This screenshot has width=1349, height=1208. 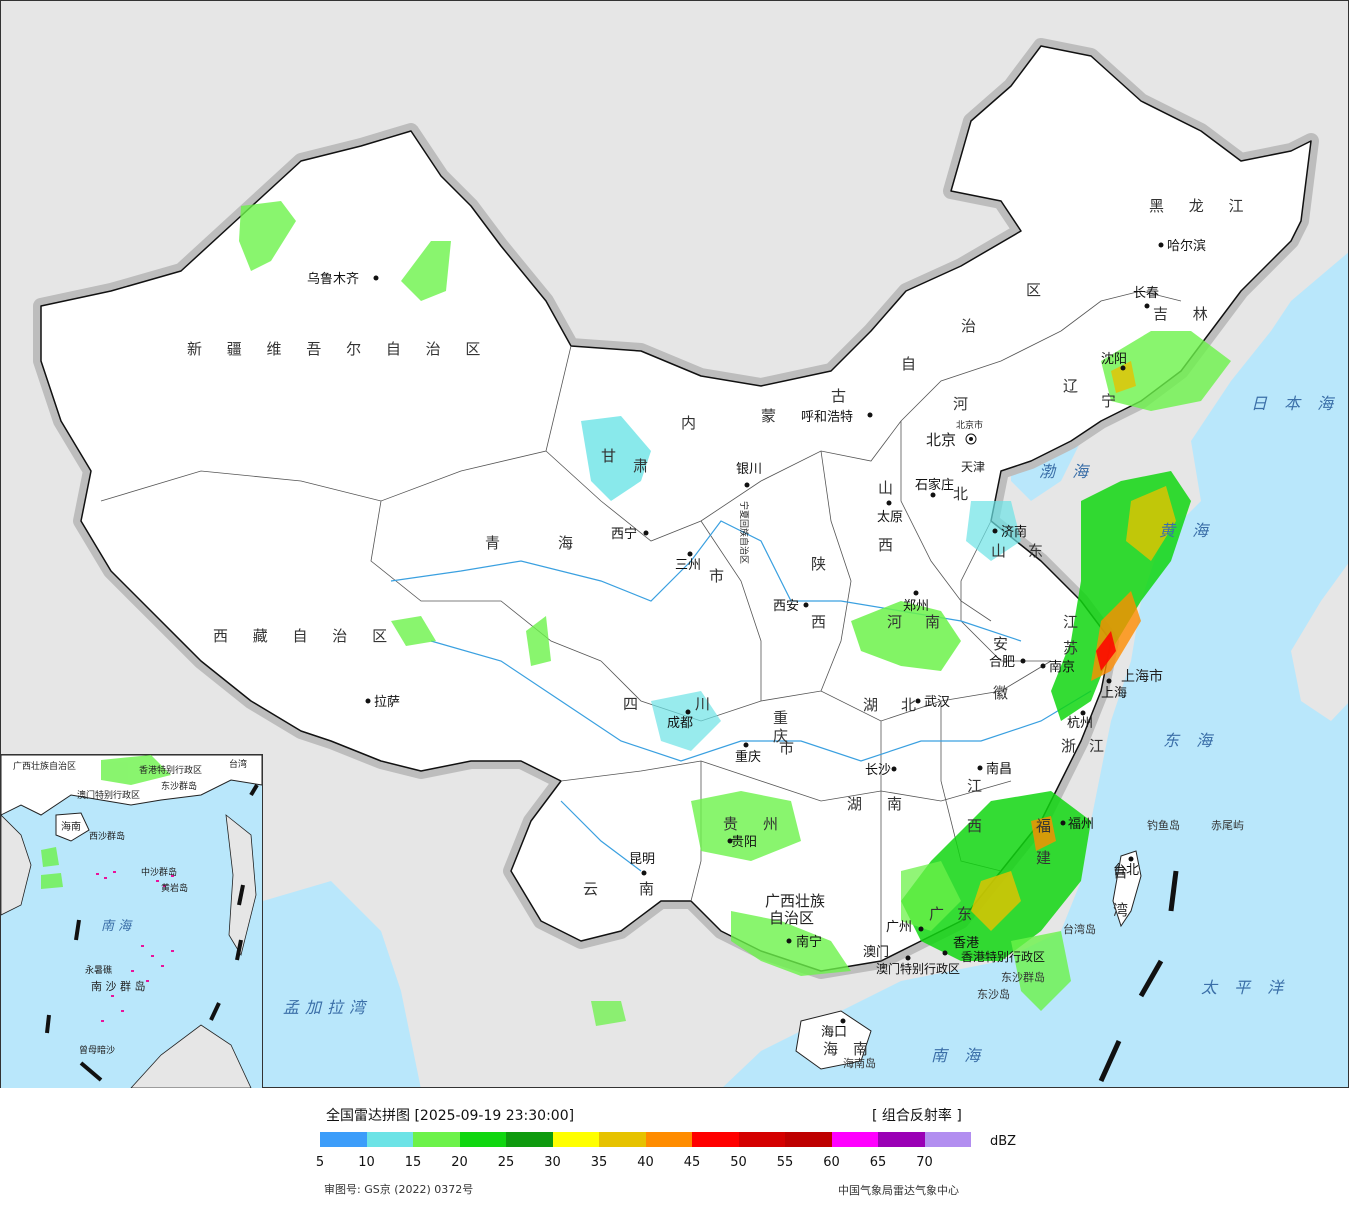 I want to click on label-fujian-2: 建, so click(x=1048, y=858).